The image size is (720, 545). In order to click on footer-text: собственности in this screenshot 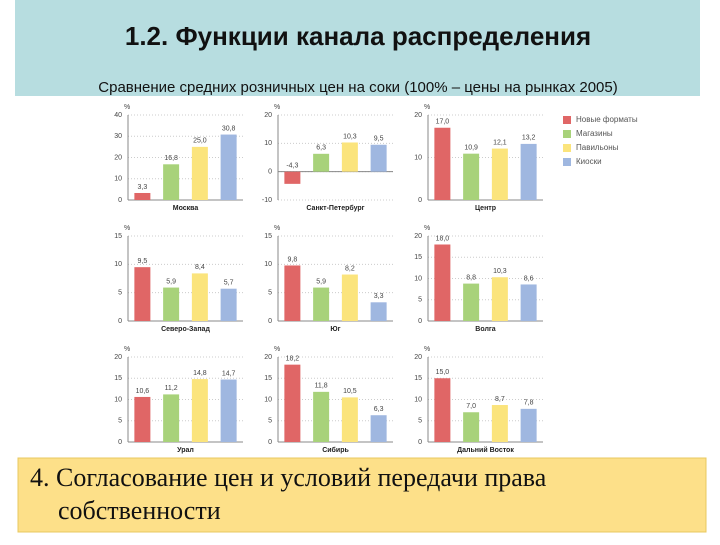, I will do `click(139, 510)`.